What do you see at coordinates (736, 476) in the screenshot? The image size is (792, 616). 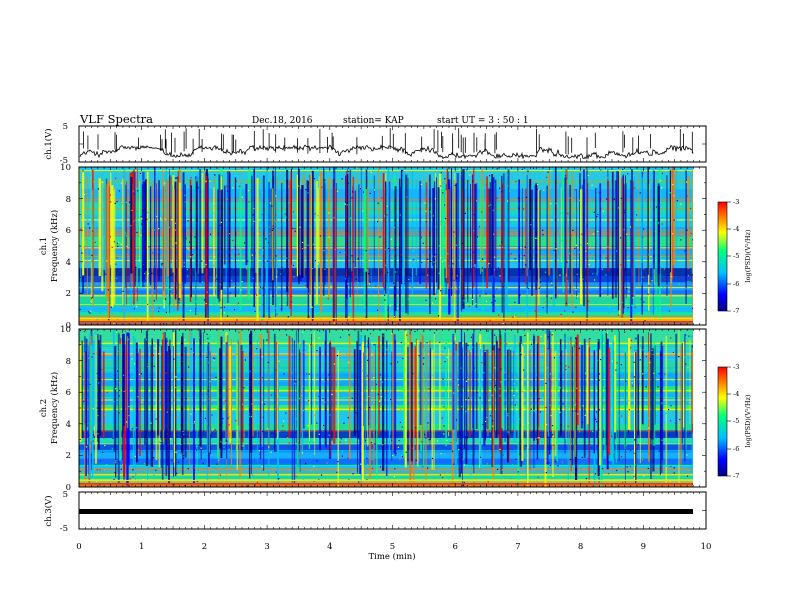 I see `colorbar-2-tick: -7` at bounding box center [736, 476].